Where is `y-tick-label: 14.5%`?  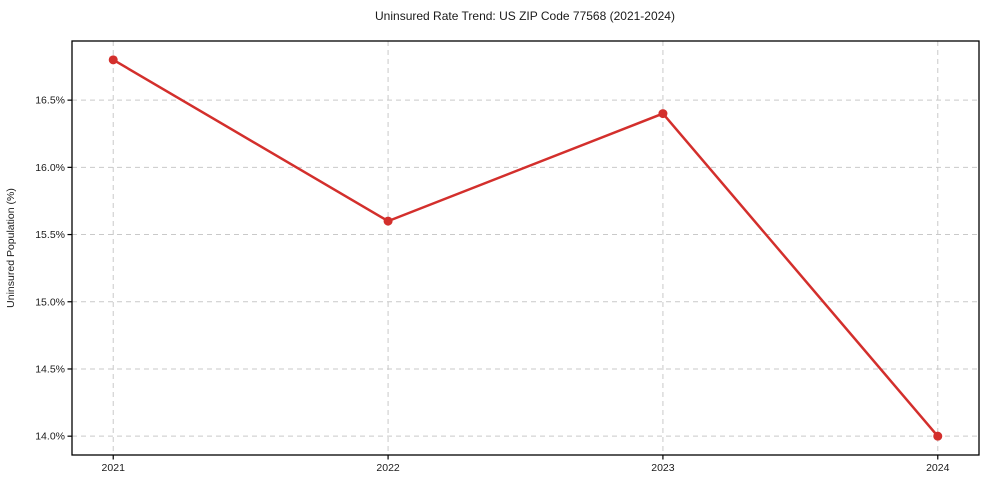 y-tick-label: 14.5% is located at coordinates (50, 369).